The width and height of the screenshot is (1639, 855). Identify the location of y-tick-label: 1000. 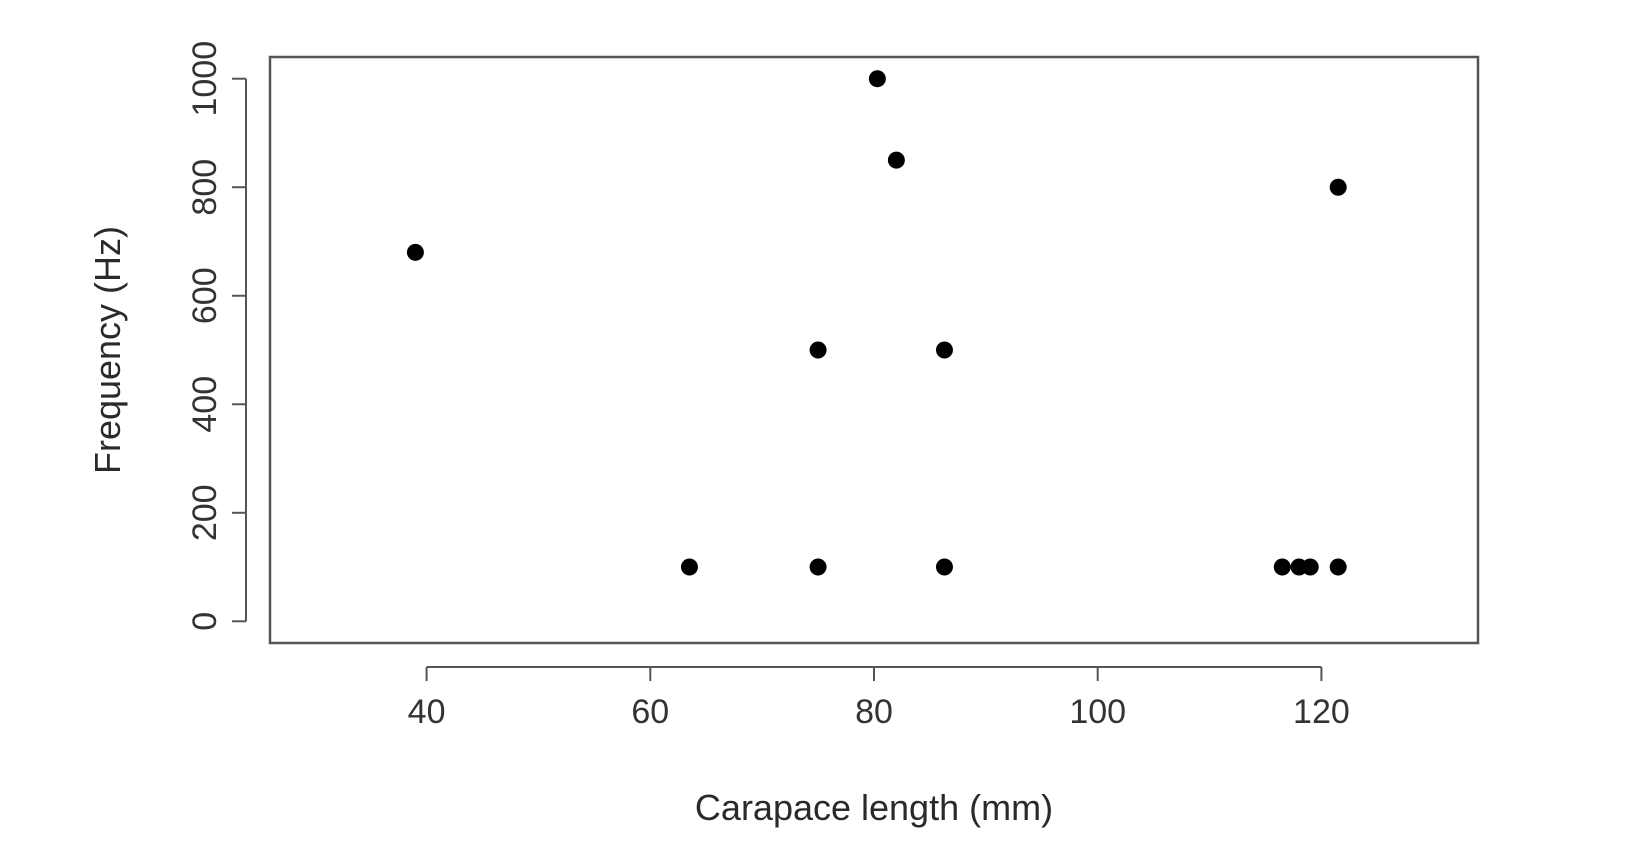
(205, 79).